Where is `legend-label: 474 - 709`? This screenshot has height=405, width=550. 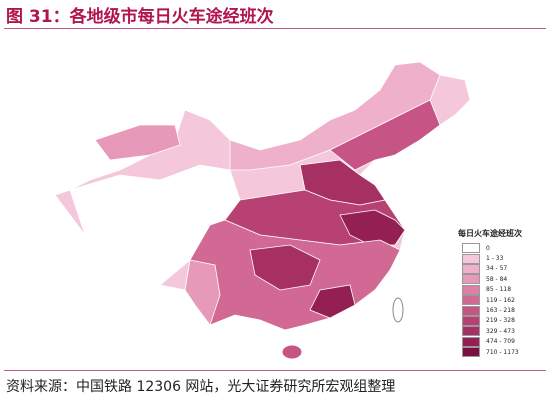
legend-label: 474 - 709 is located at coordinates (500, 342).